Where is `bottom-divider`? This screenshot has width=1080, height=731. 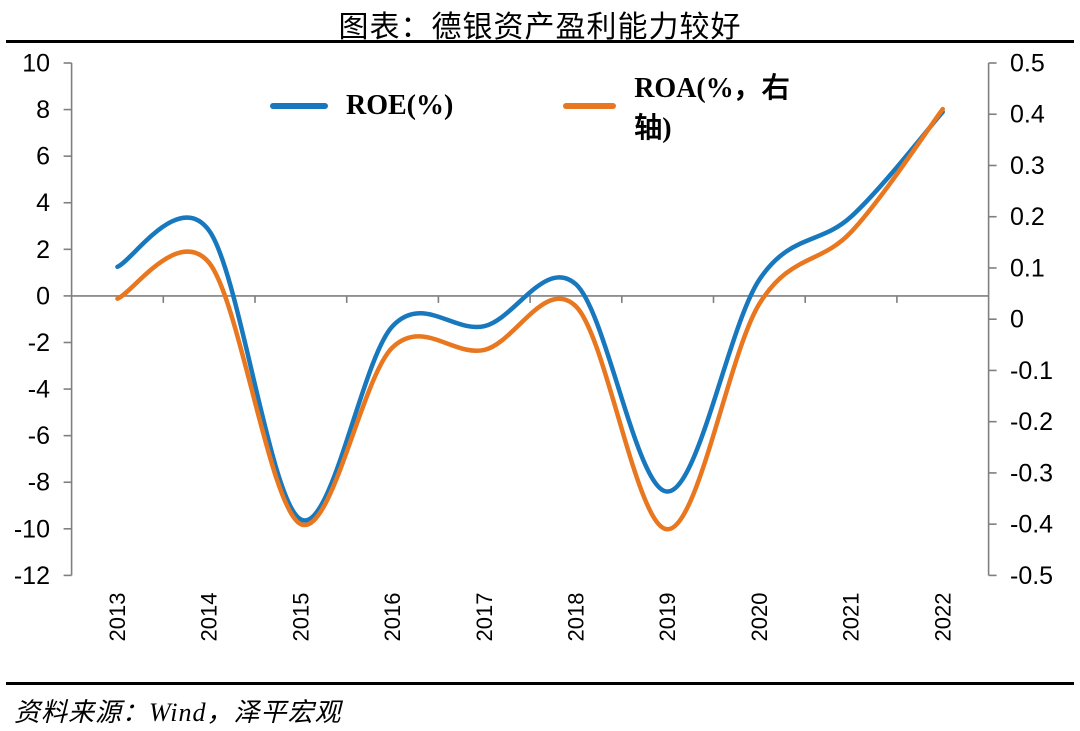
bottom-divider is located at coordinates (540, 683).